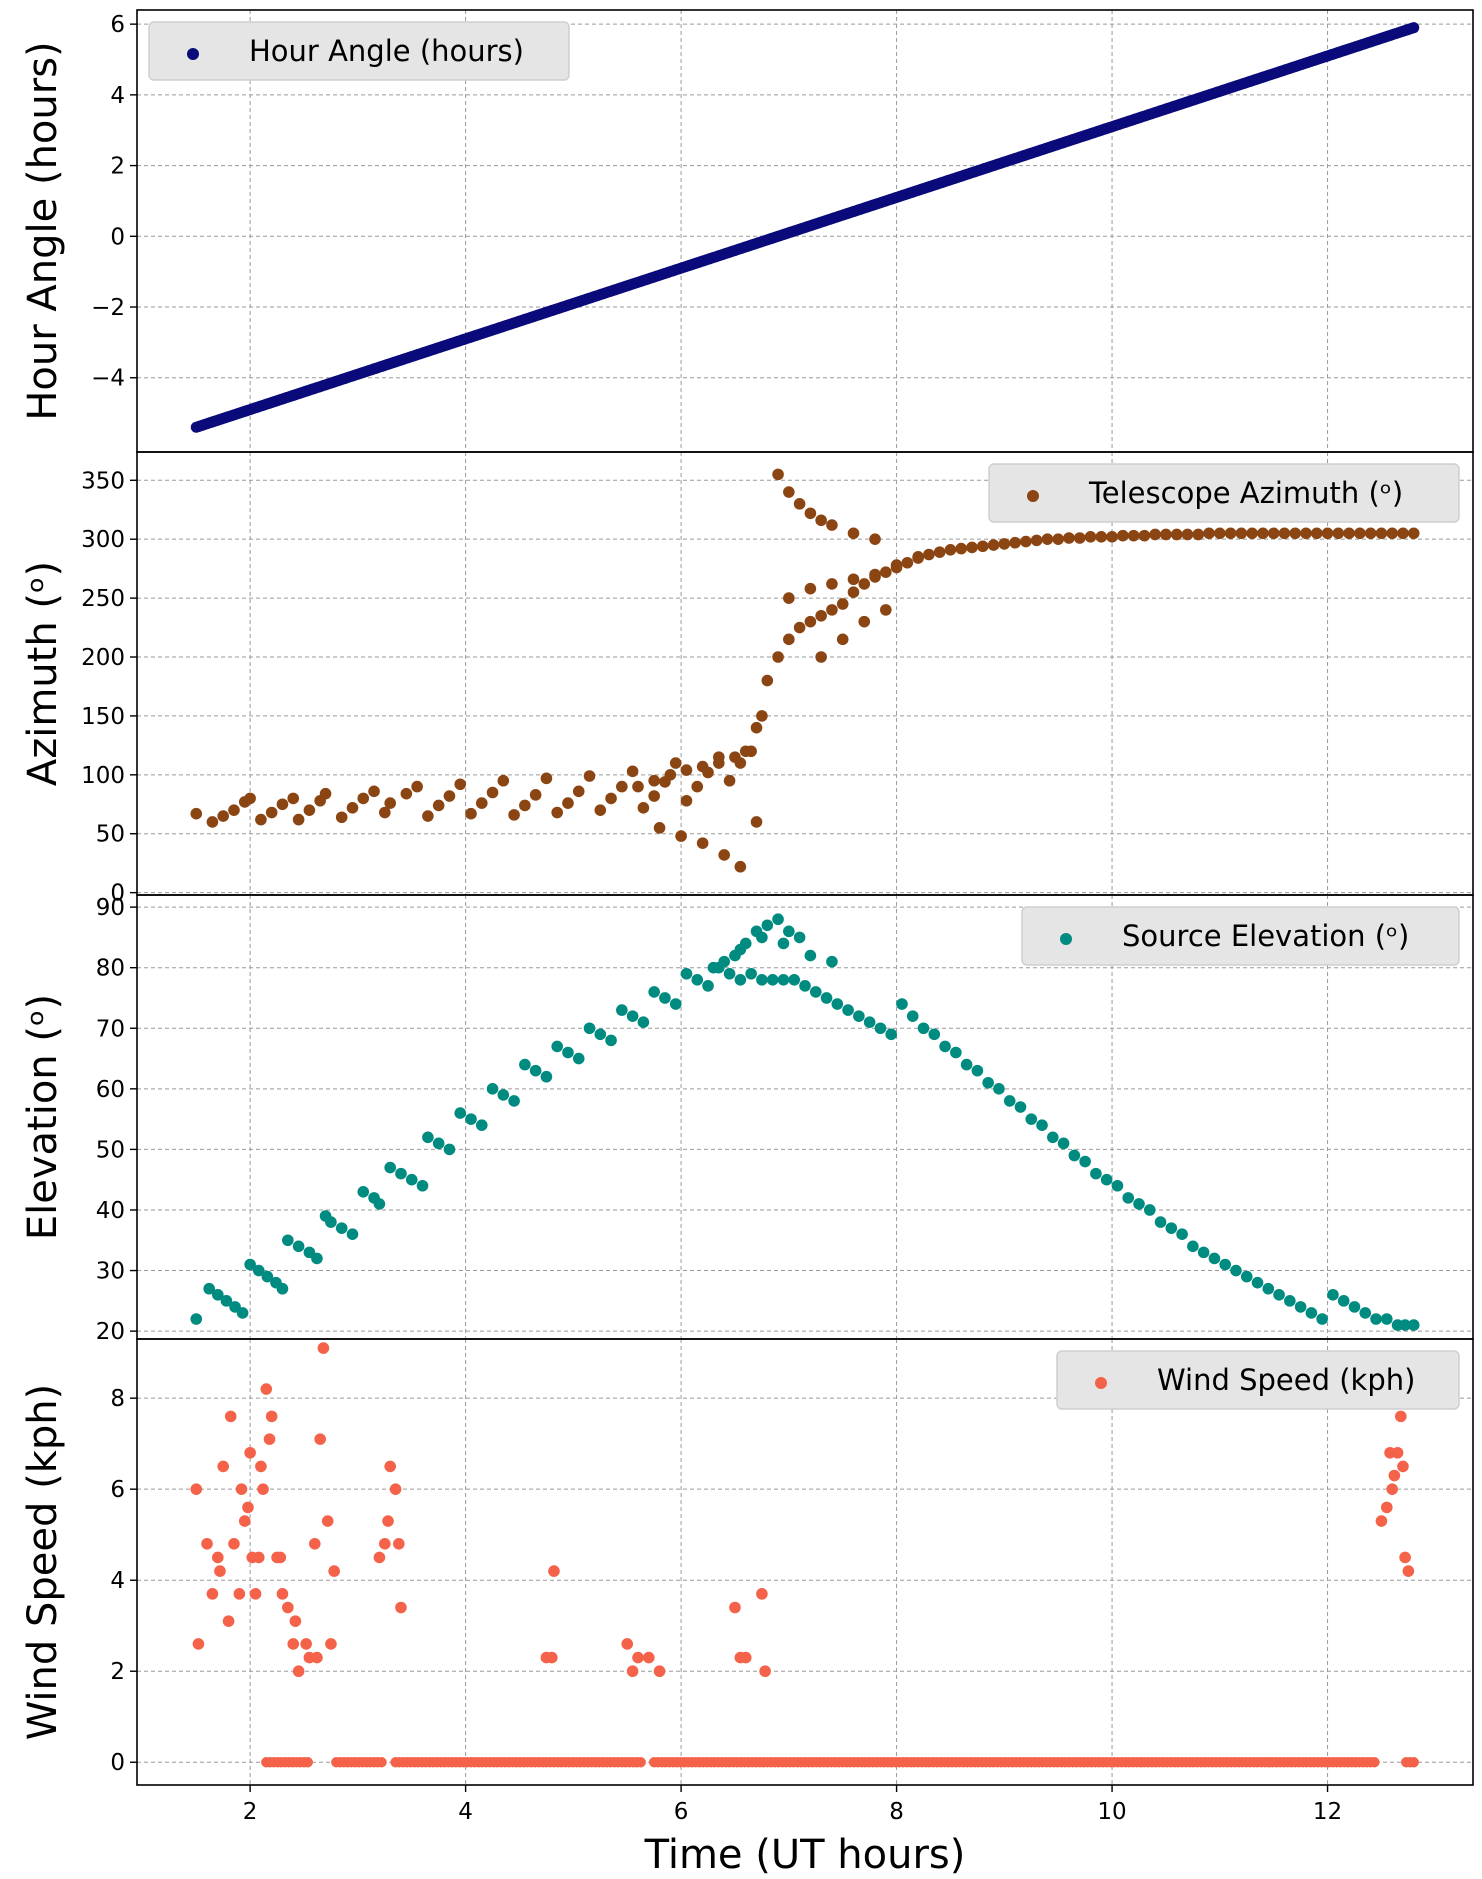 The width and height of the screenshot is (1482, 1879). Describe the element at coordinates (43, 230) in the screenshot. I see `y-axis-title: Hour Angle (hours)` at that location.